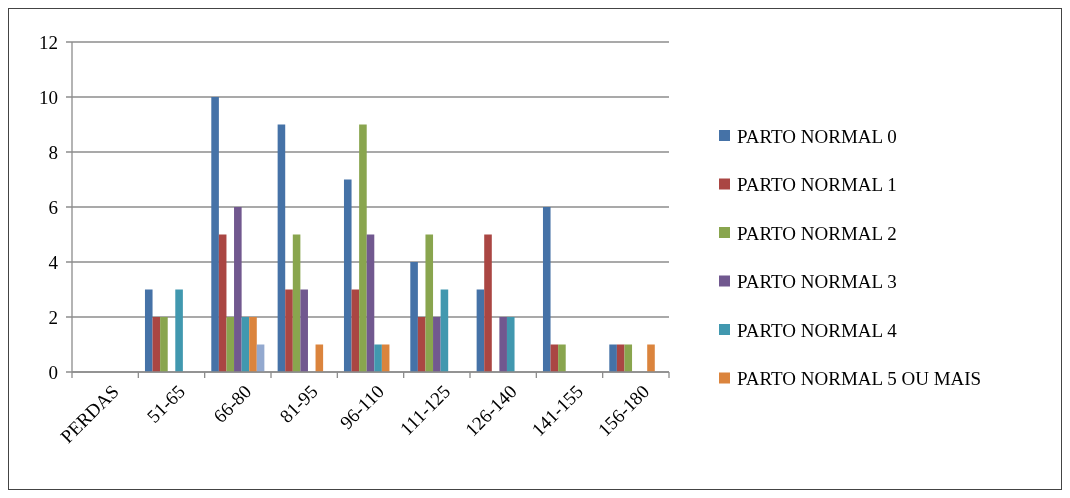 Image resolution: width=1070 pixels, height=498 pixels. Describe the element at coordinates (817, 282) in the screenshot. I see `legend-label: PARTO NORMAL 3` at that location.